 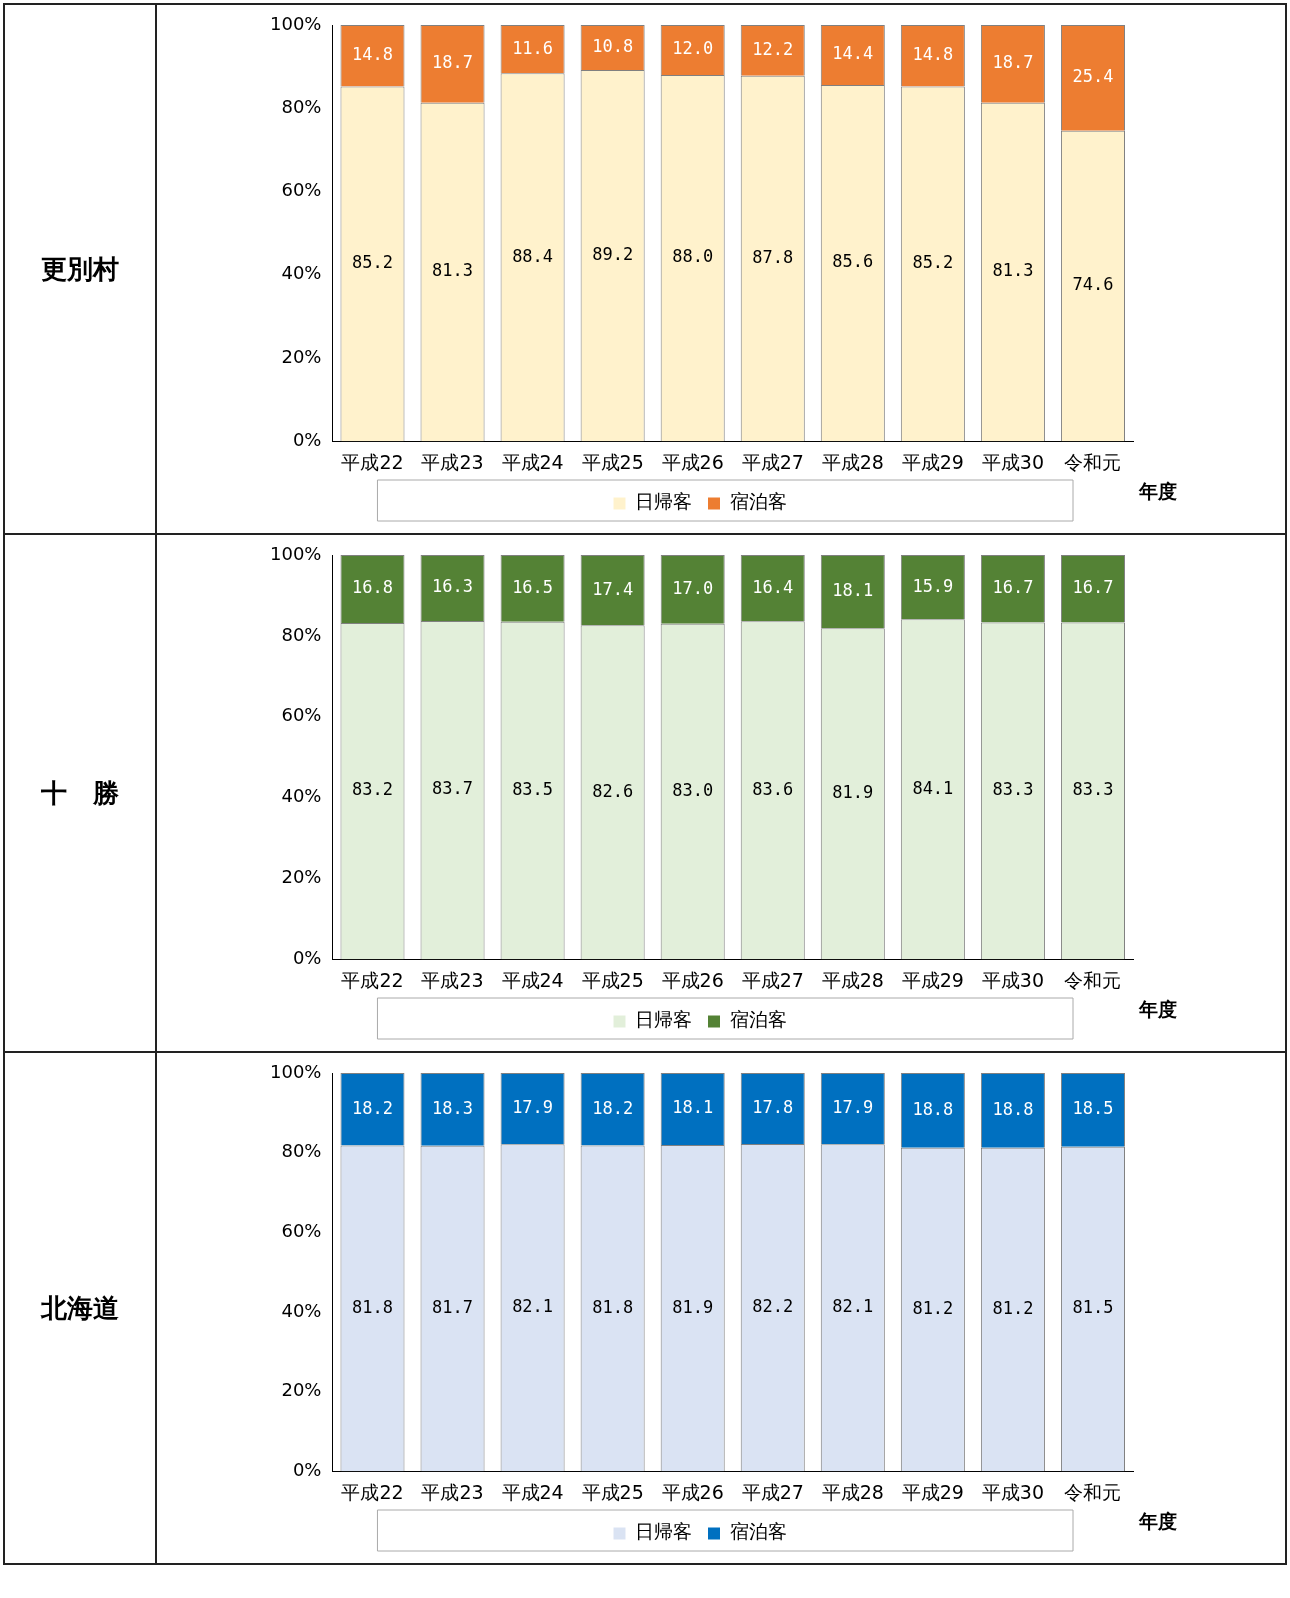 What do you see at coordinates (453, 788) in the screenshot?
I see `data-label: 83.7` at bounding box center [453, 788].